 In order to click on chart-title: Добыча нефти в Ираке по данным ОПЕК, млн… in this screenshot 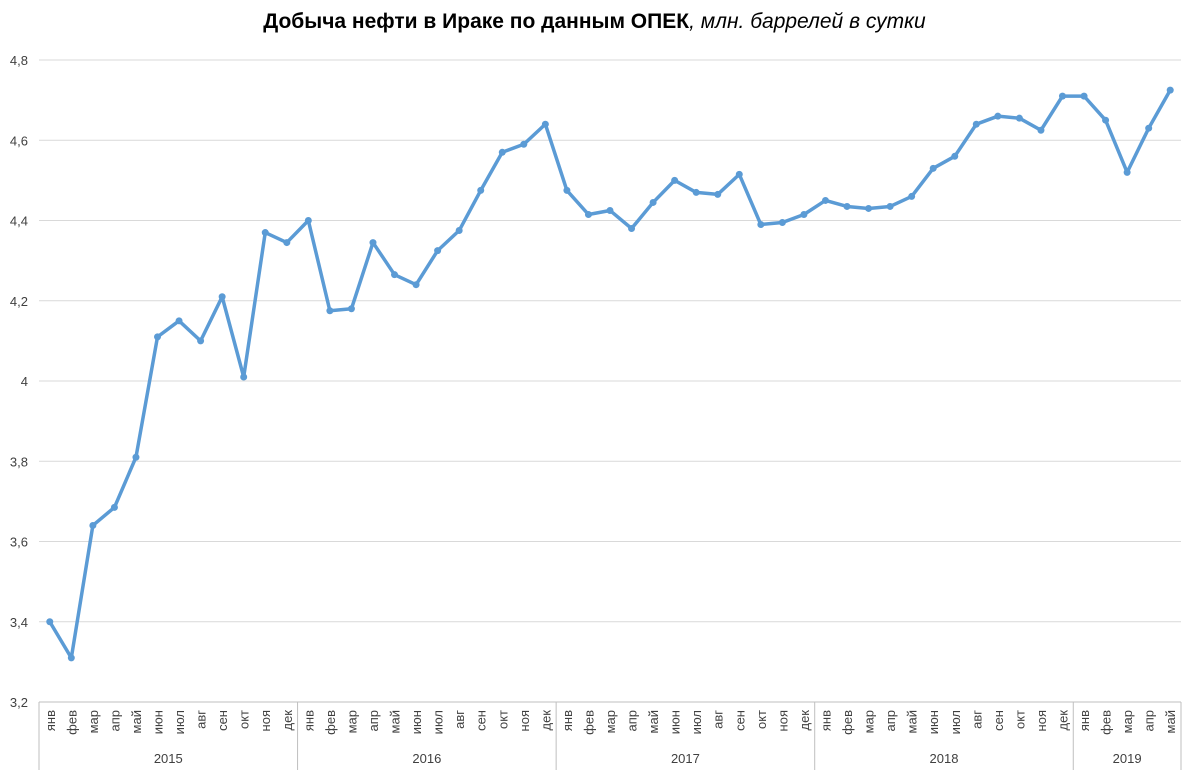, I will do `click(594, 22)`.